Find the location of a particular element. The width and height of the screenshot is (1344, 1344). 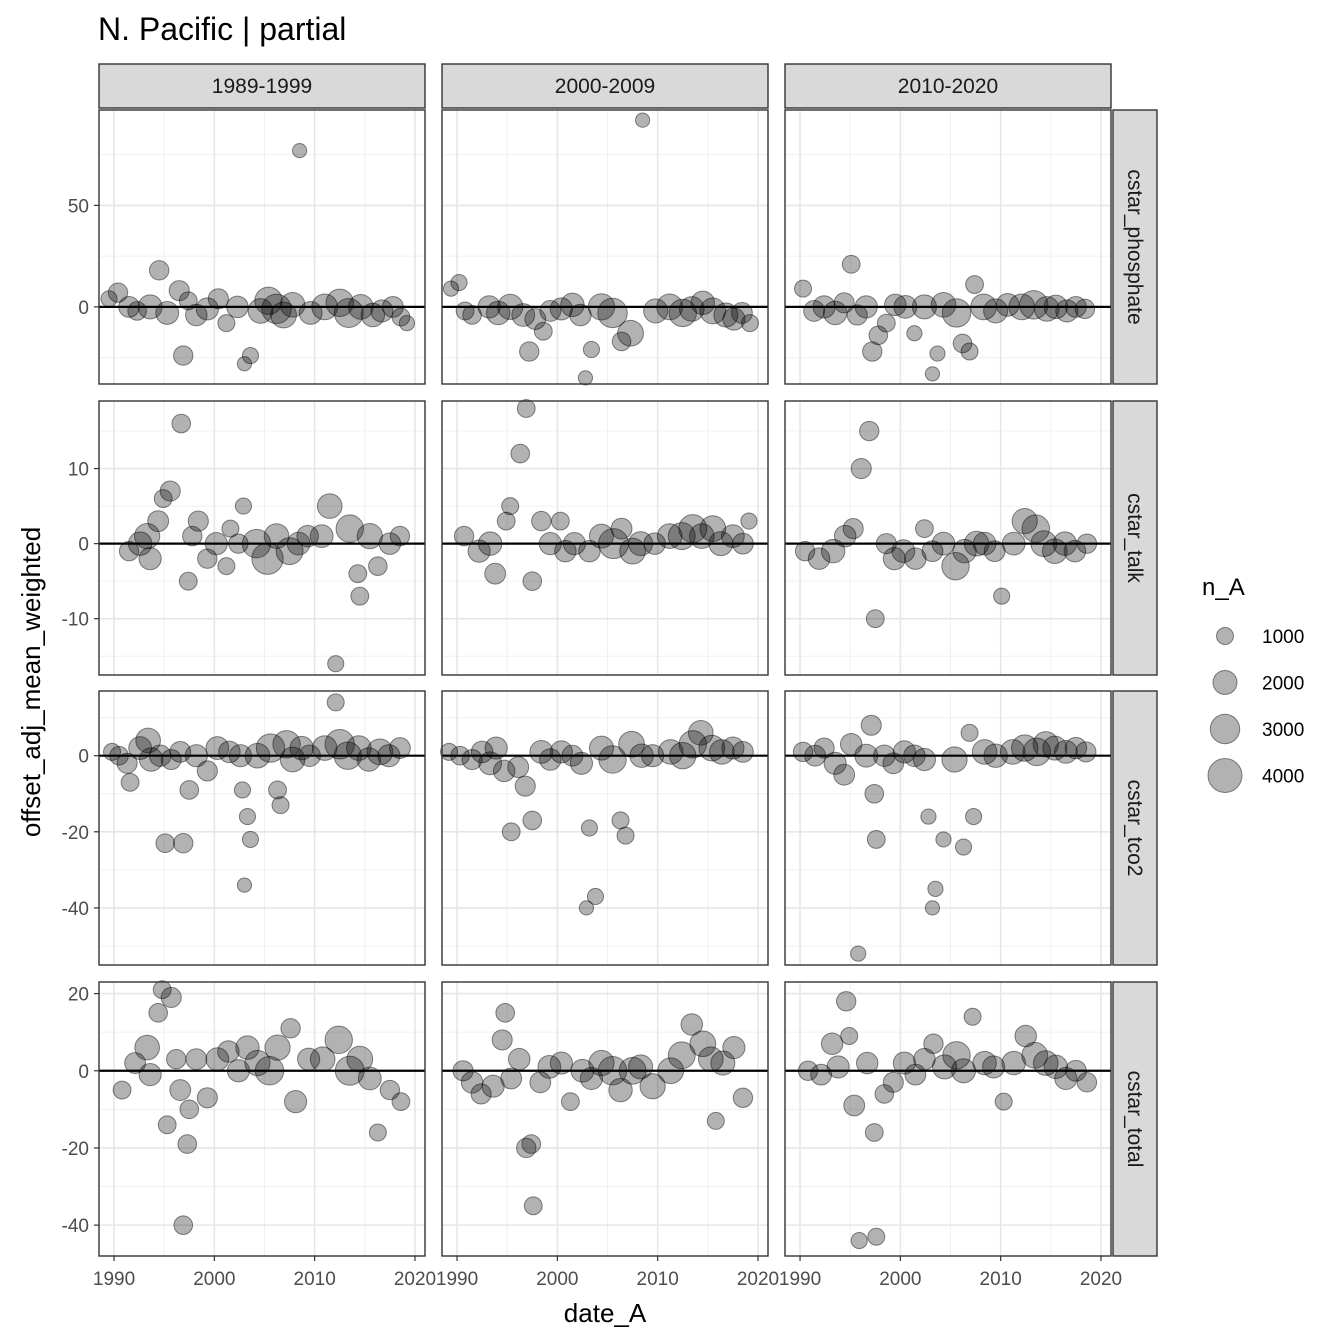

y-tick-label: -40 is located at coordinates (75, 1226).